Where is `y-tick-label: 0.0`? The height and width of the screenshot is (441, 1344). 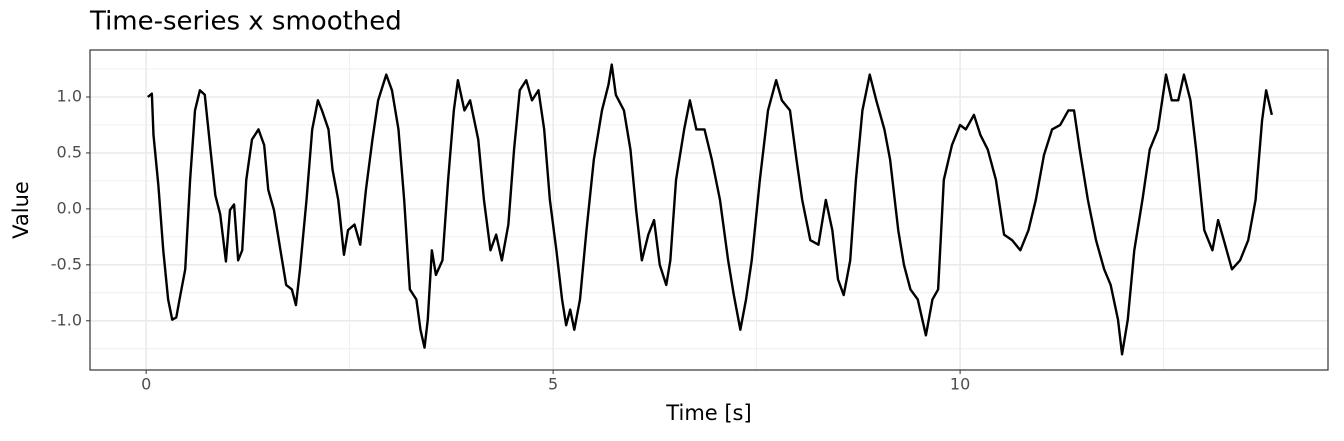 y-tick-label: 0.0 is located at coordinates (69, 207).